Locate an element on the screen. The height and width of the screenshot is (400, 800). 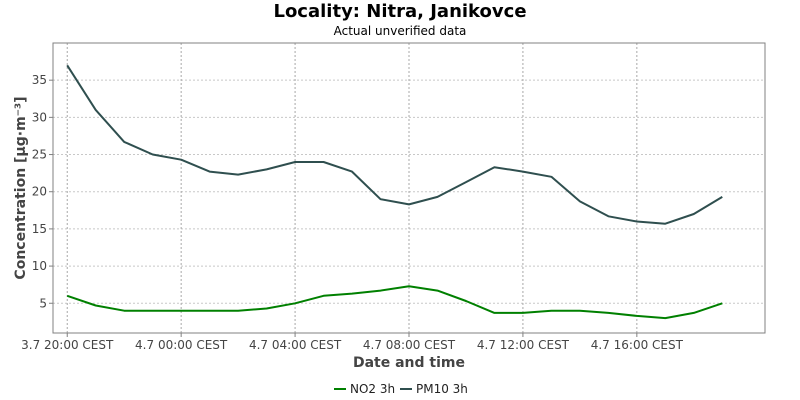
legend: NO2 3h PM10 3h is located at coordinates (401, 389).